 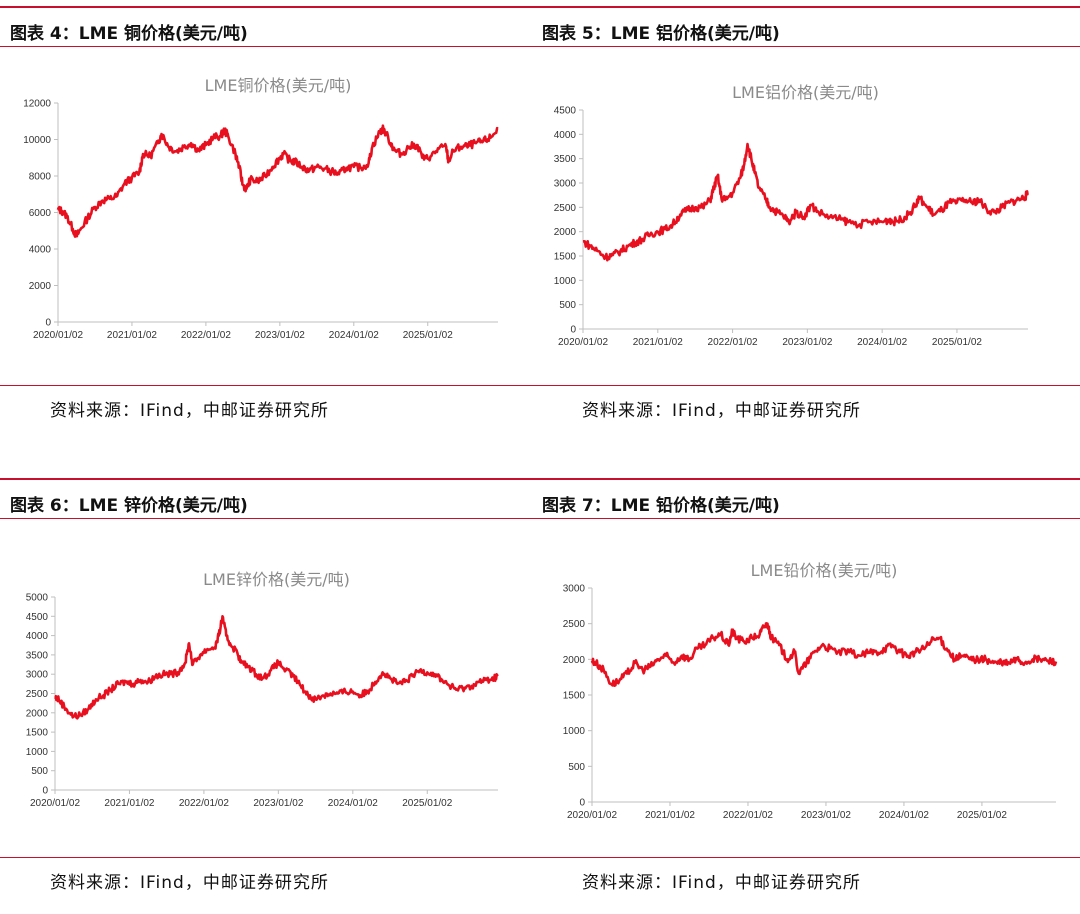 What do you see at coordinates (276, 579) in the screenshot?
I see `chart-title: LME锌价格(美元/吨)` at bounding box center [276, 579].